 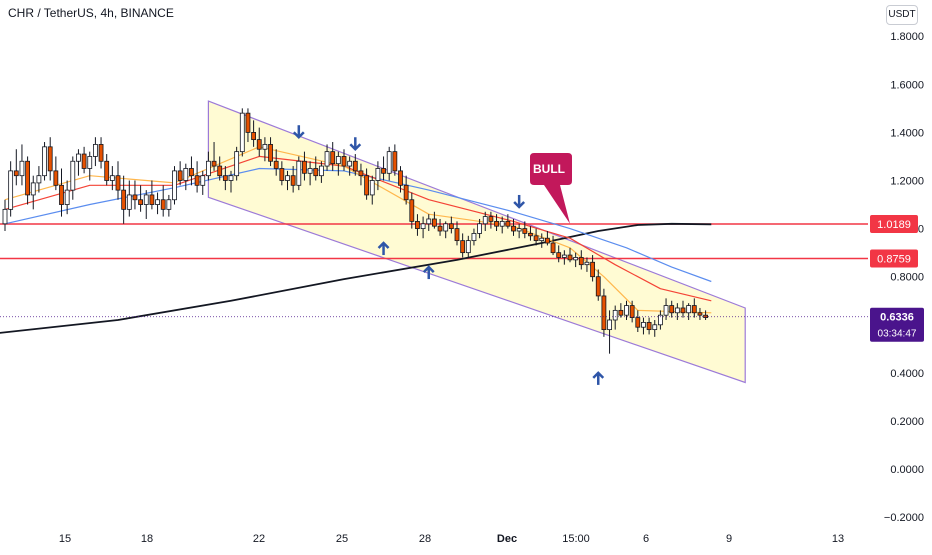 I want to click on x-tick-label: 13, so click(x=838, y=539).